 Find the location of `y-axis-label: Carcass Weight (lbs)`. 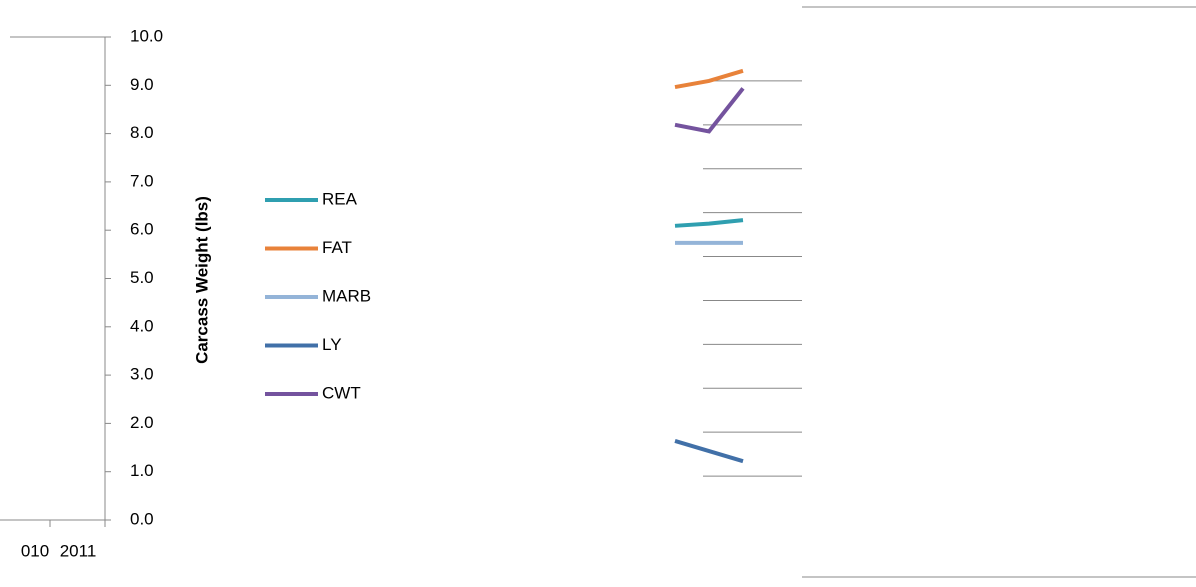

y-axis-label: Carcass Weight (lbs) is located at coordinates (201, 280).